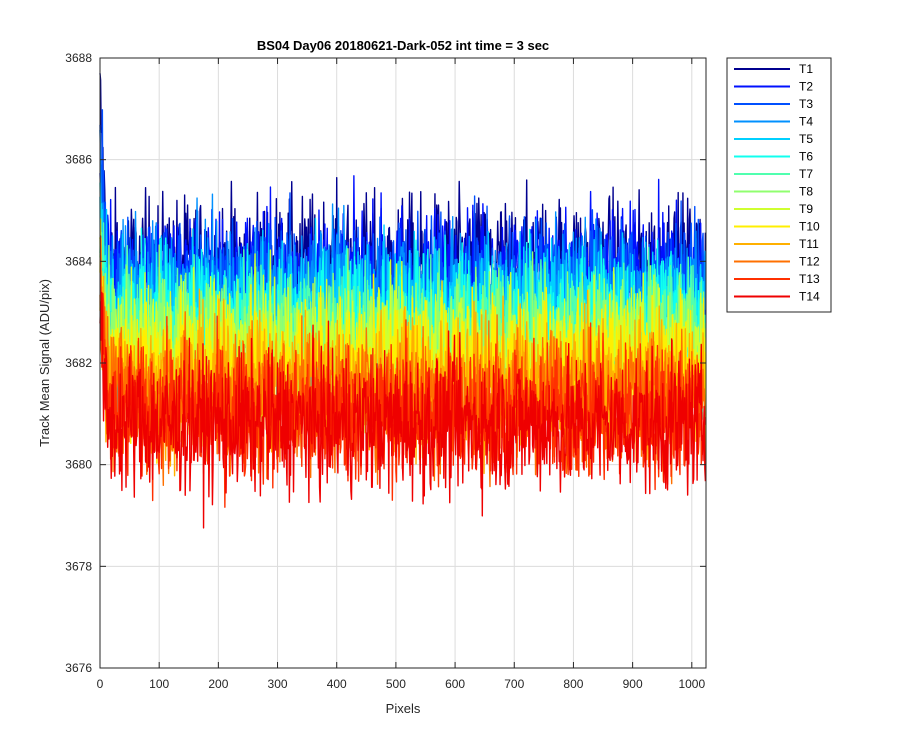 This screenshot has height=750, width=900. Describe the element at coordinates (809, 227) in the screenshot. I see `legend-label: T10` at that location.